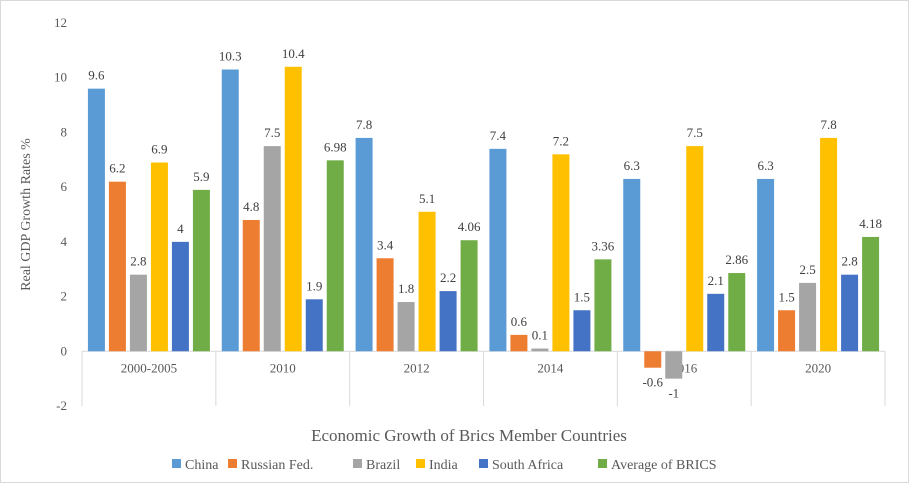 Image resolution: width=909 pixels, height=483 pixels. What do you see at coordinates (64, 241) in the screenshot?
I see `y-tick-label: 4` at bounding box center [64, 241].